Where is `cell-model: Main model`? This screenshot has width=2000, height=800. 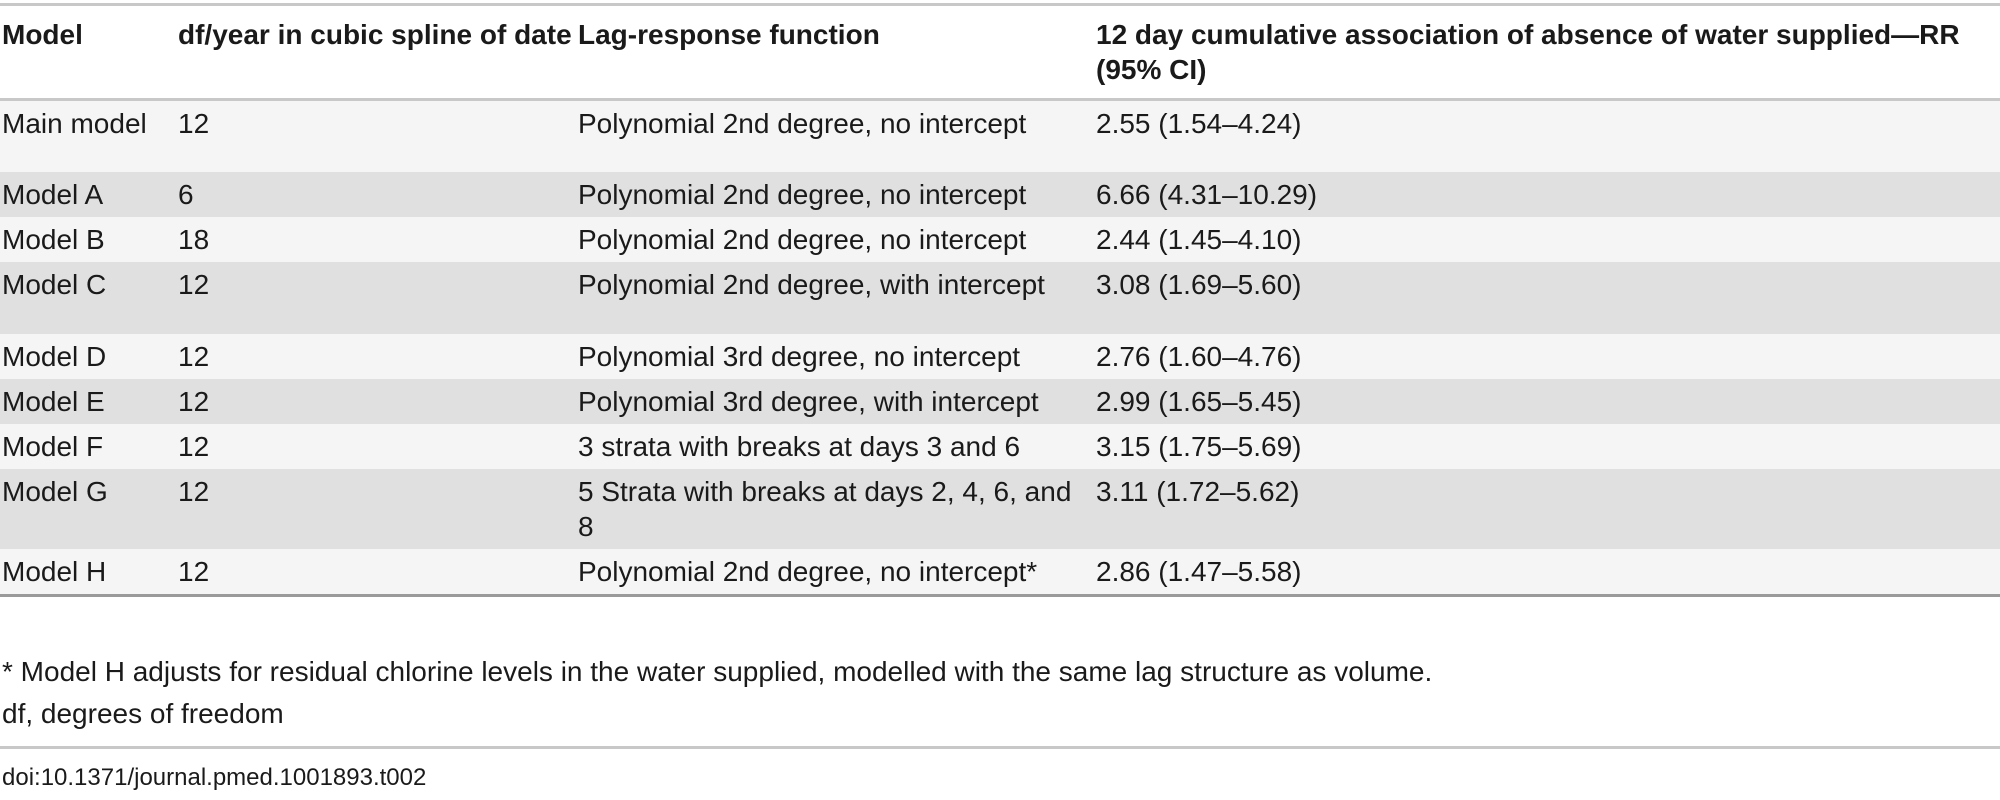
cell-model: Main model is located at coordinates (88, 135).